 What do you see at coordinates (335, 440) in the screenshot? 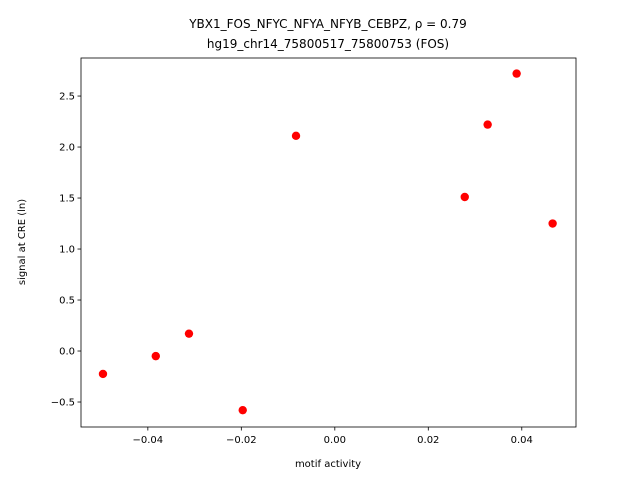
I see `x-tick-label: 0.00` at bounding box center [335, 440].